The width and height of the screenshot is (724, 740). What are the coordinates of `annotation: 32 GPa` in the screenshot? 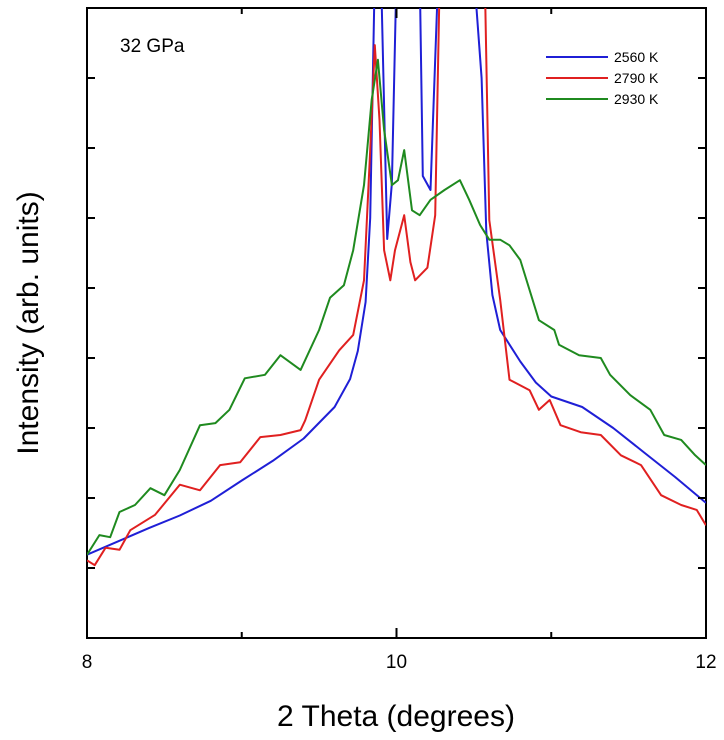 It's located at (152, 46).